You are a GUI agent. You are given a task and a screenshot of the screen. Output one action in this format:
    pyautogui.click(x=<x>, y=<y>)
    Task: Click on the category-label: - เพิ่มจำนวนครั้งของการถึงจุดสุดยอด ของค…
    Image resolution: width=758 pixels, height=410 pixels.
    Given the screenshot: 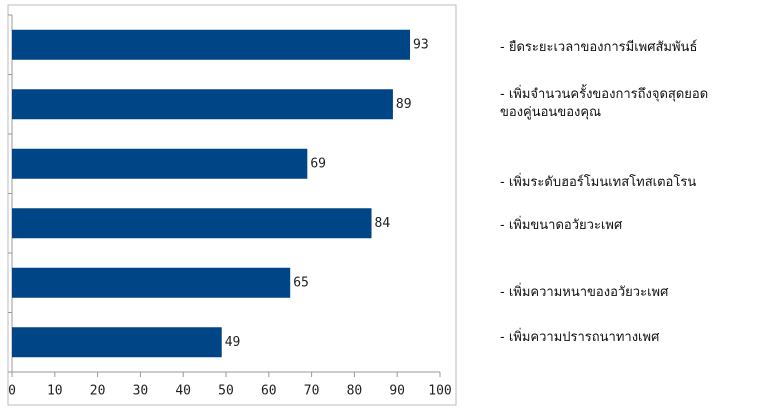 What is the action you would take?
    pyautogui.click(x=604, y=103)
    